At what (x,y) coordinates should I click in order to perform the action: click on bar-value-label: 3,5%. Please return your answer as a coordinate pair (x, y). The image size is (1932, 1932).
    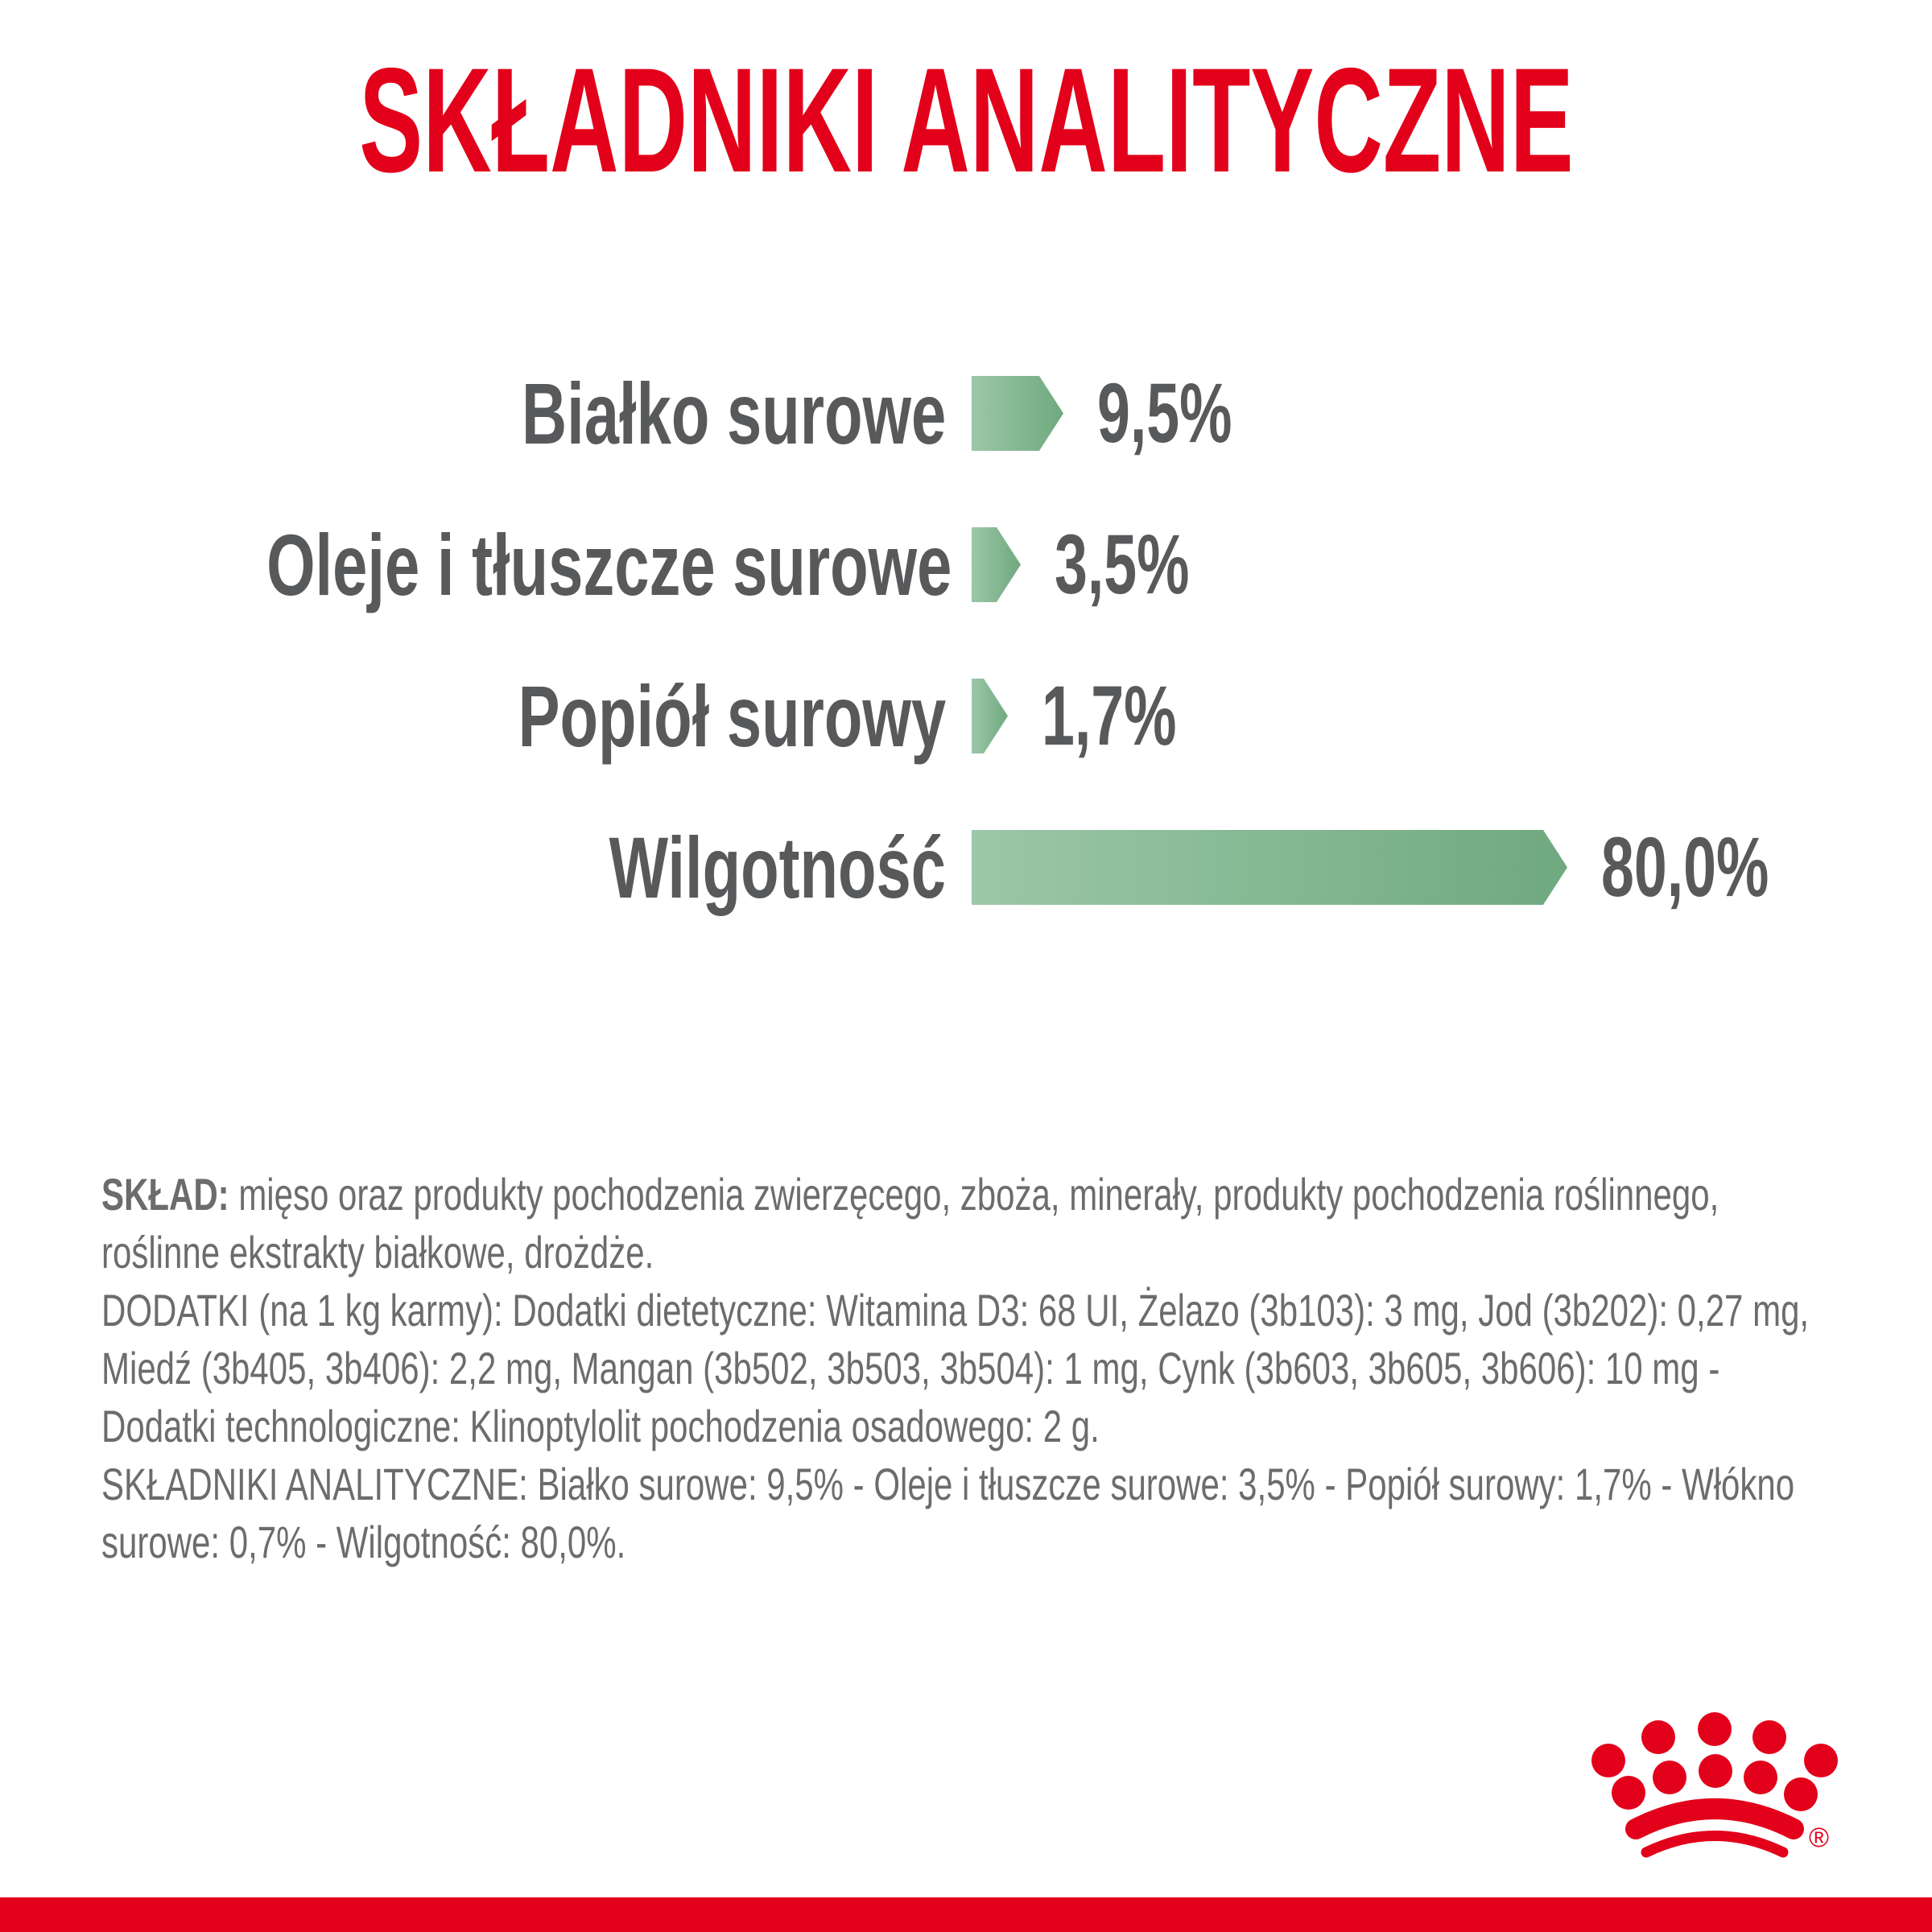
    Looking at the image, I should click on (1122, 565).